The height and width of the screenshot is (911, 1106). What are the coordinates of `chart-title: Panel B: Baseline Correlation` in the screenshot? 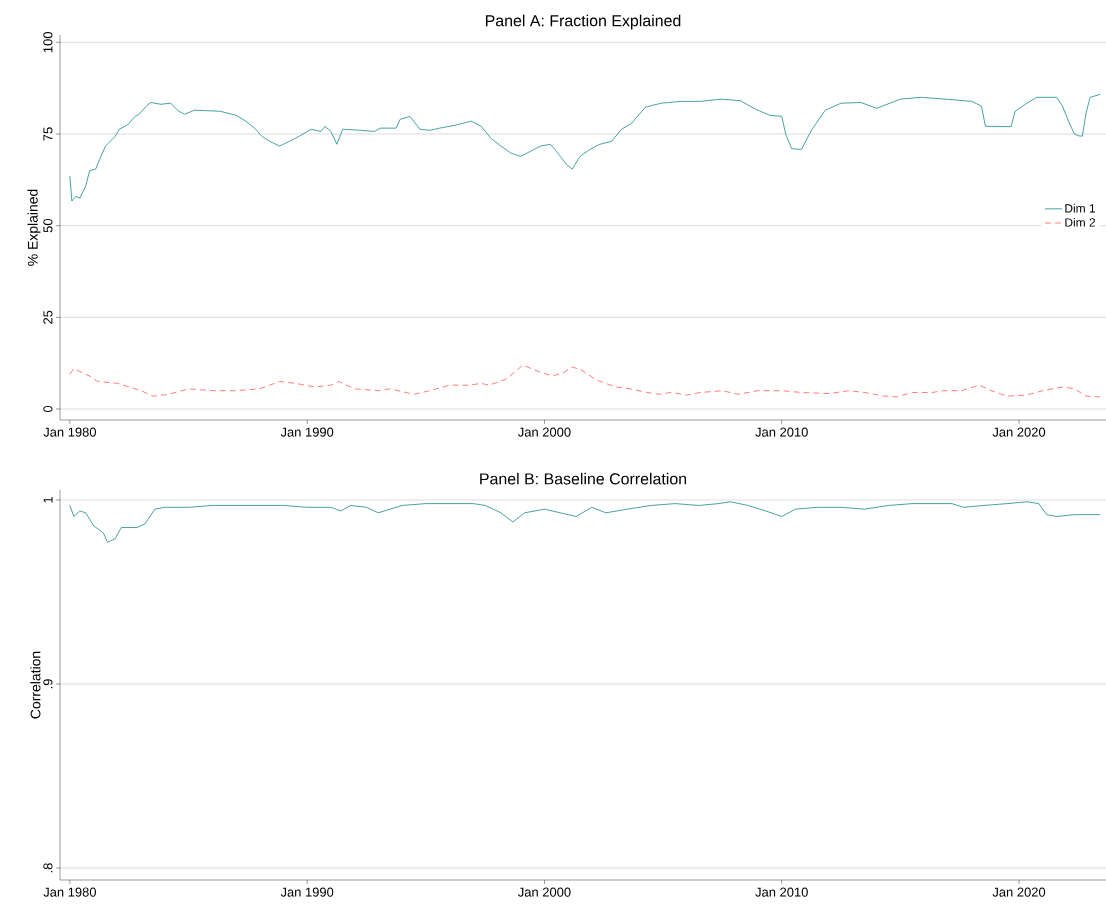 It's located at (583, 478).